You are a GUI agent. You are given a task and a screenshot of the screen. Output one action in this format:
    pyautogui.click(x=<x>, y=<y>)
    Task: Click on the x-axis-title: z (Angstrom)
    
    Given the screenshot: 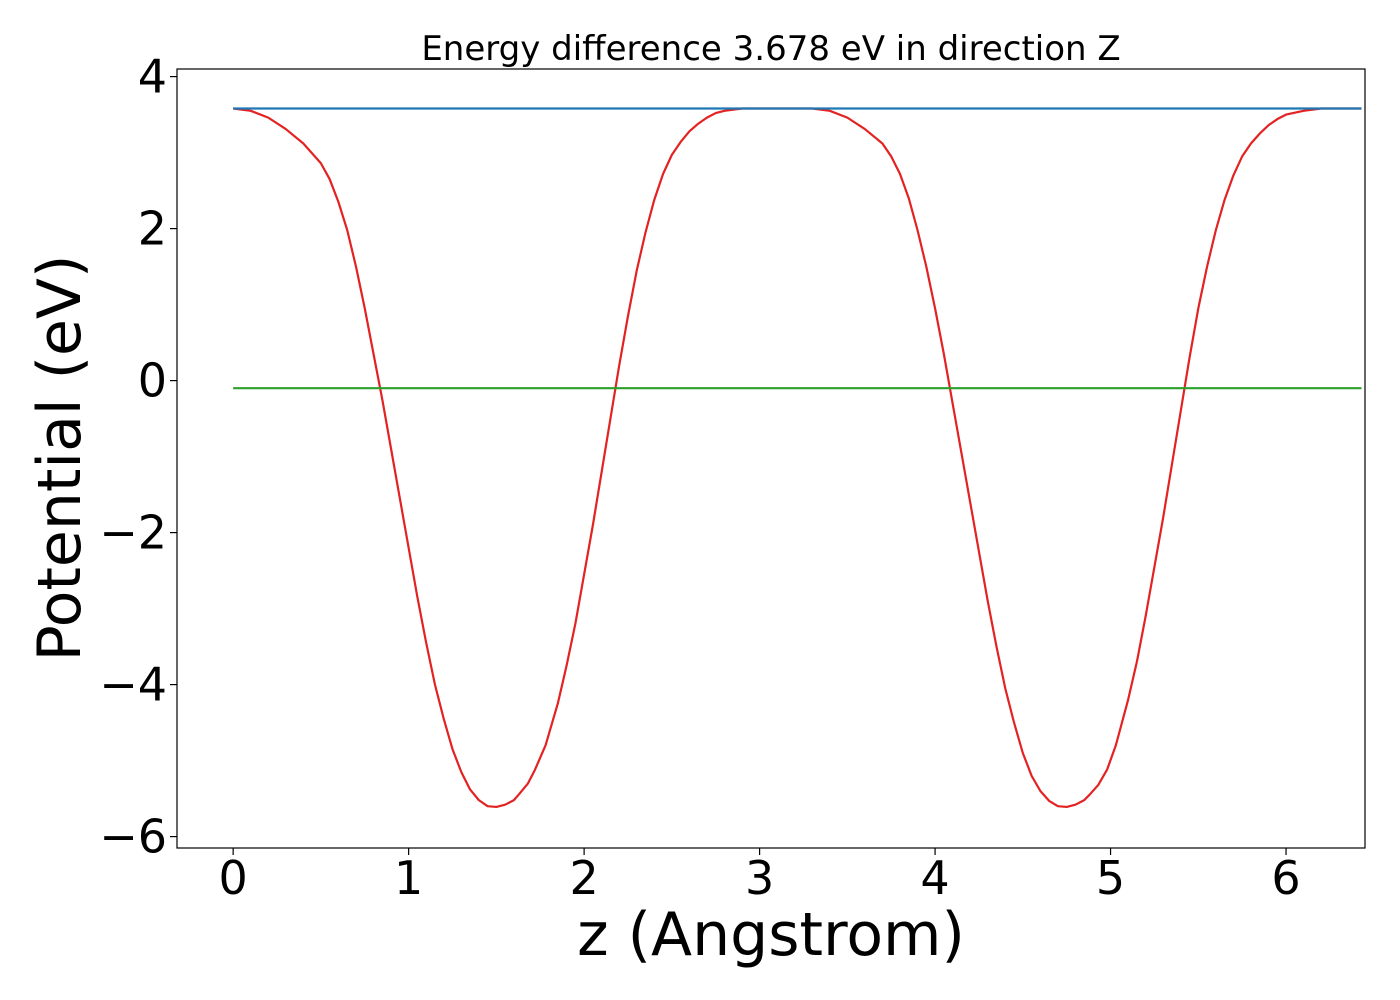 What is the action you would take?
    pyautogui.click(x=771, y=935)
    